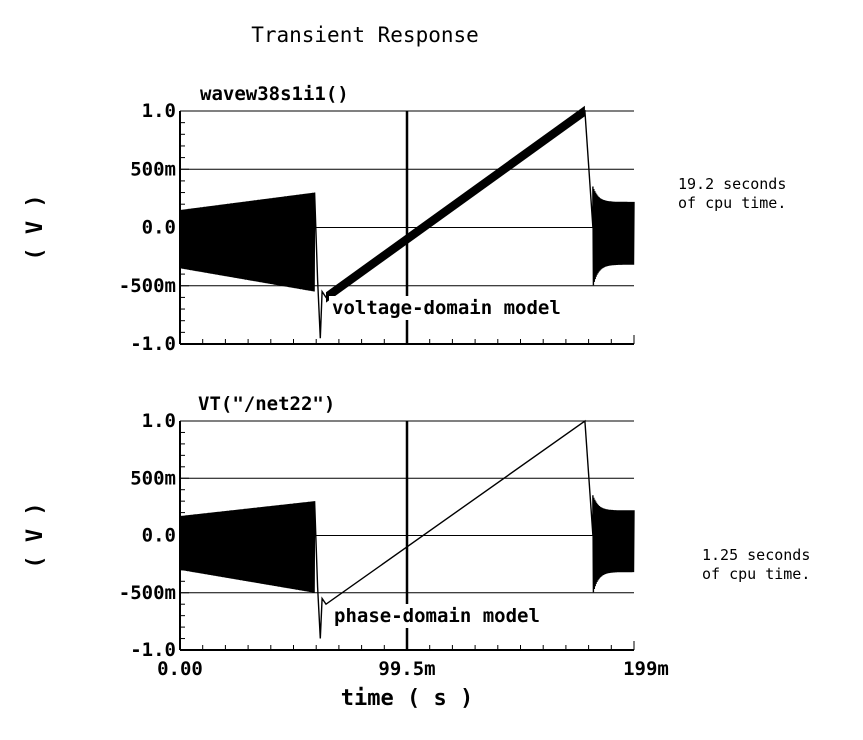  What do you see at coordinates (732, 184) in the screenshot?
I see `cpu-time-note: 19.2 seconds` at bounding box center [732, 184].